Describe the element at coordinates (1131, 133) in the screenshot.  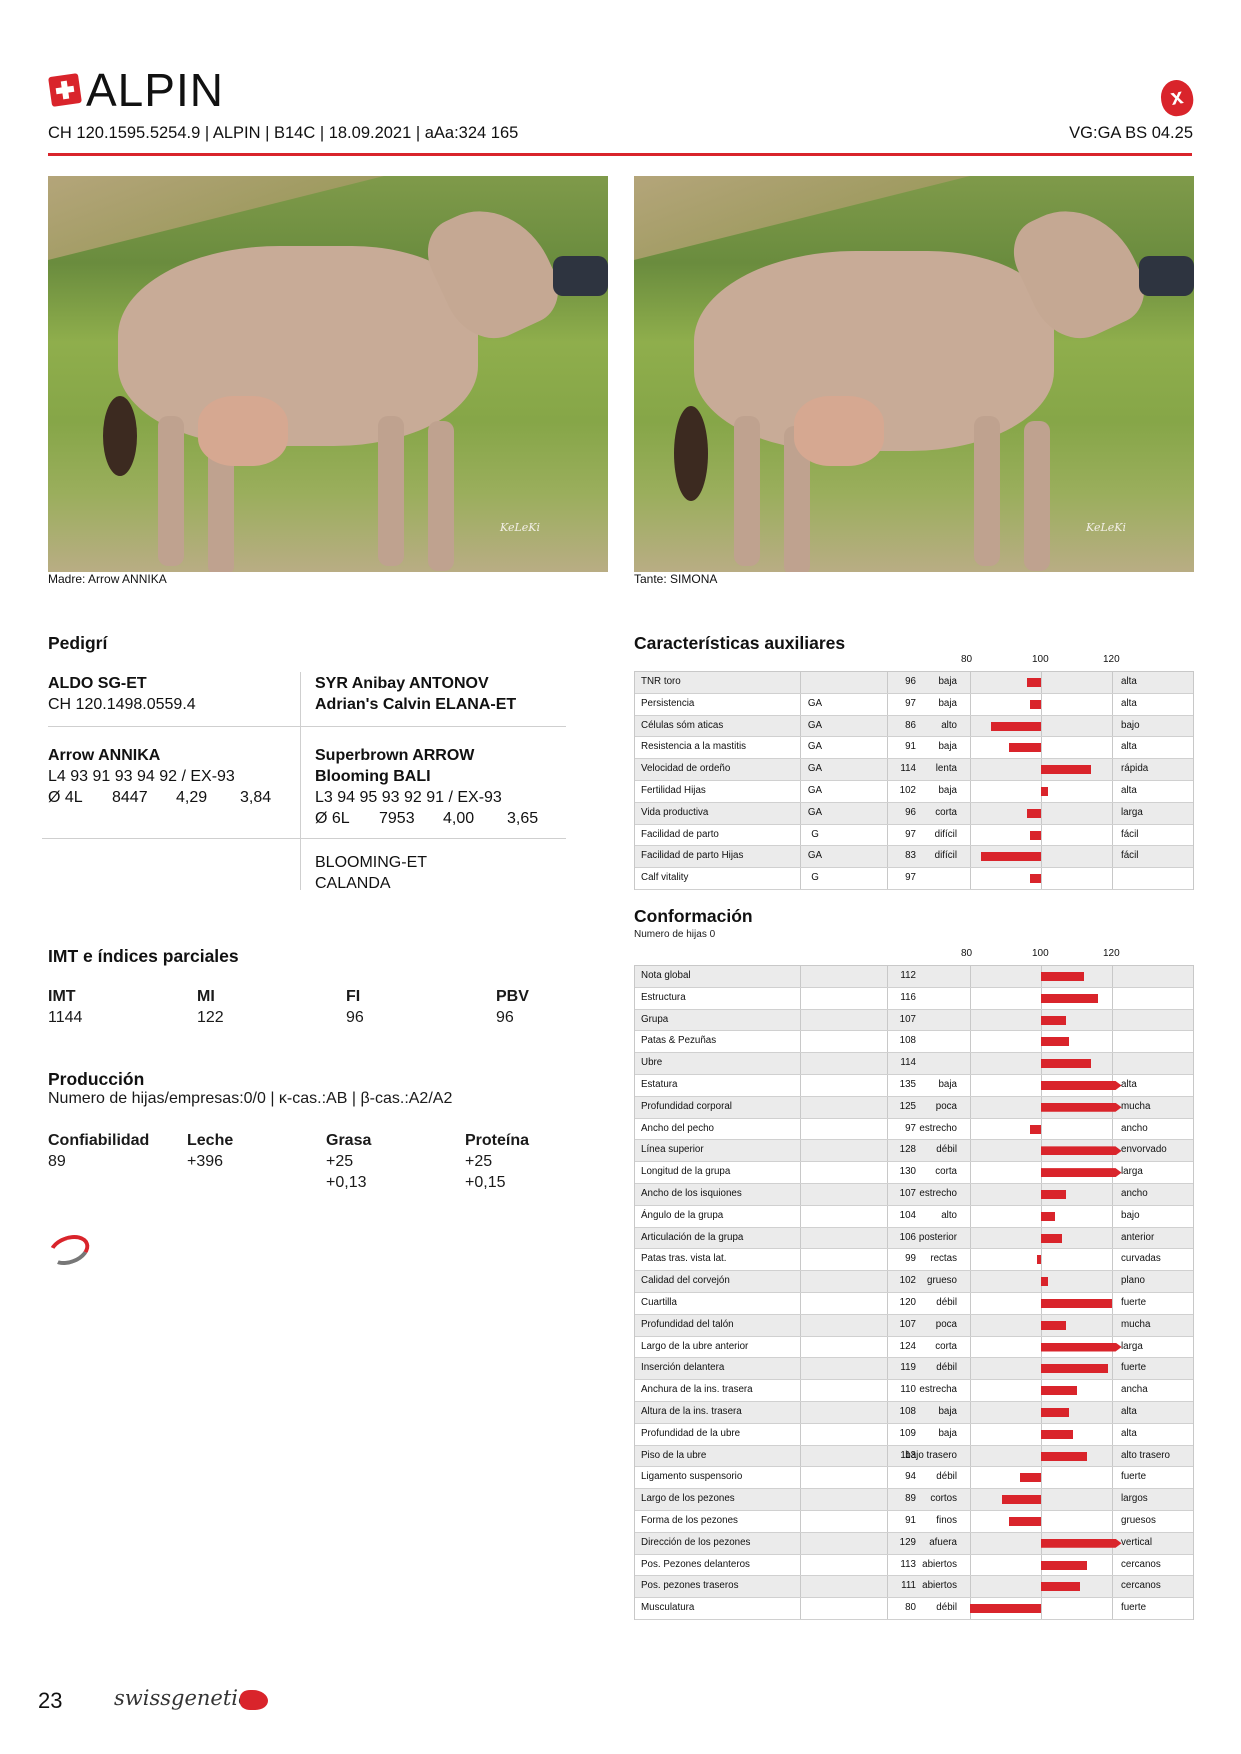
I see `vg-code: VG:GA BS 04.25` at that location.